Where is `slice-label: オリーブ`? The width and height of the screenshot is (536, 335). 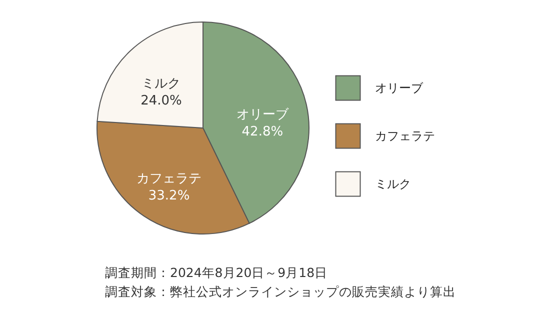 slice-label: オリーブ is located at coordinates (263, 114).